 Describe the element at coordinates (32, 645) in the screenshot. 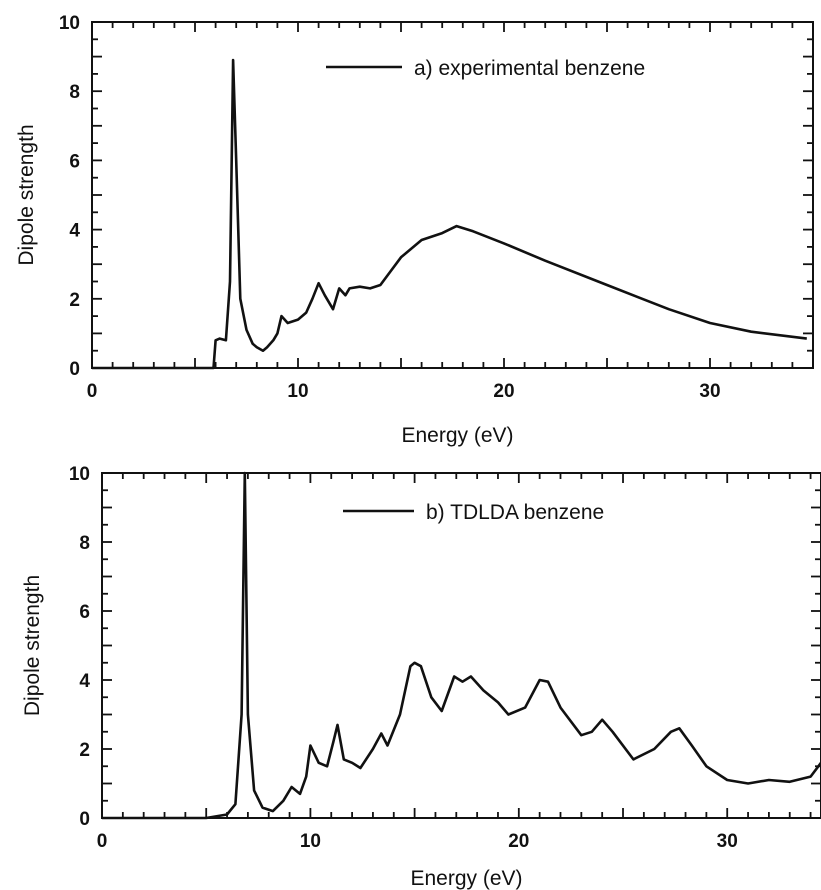

I see `y-axis-label-b: Dipole strength` at that location.